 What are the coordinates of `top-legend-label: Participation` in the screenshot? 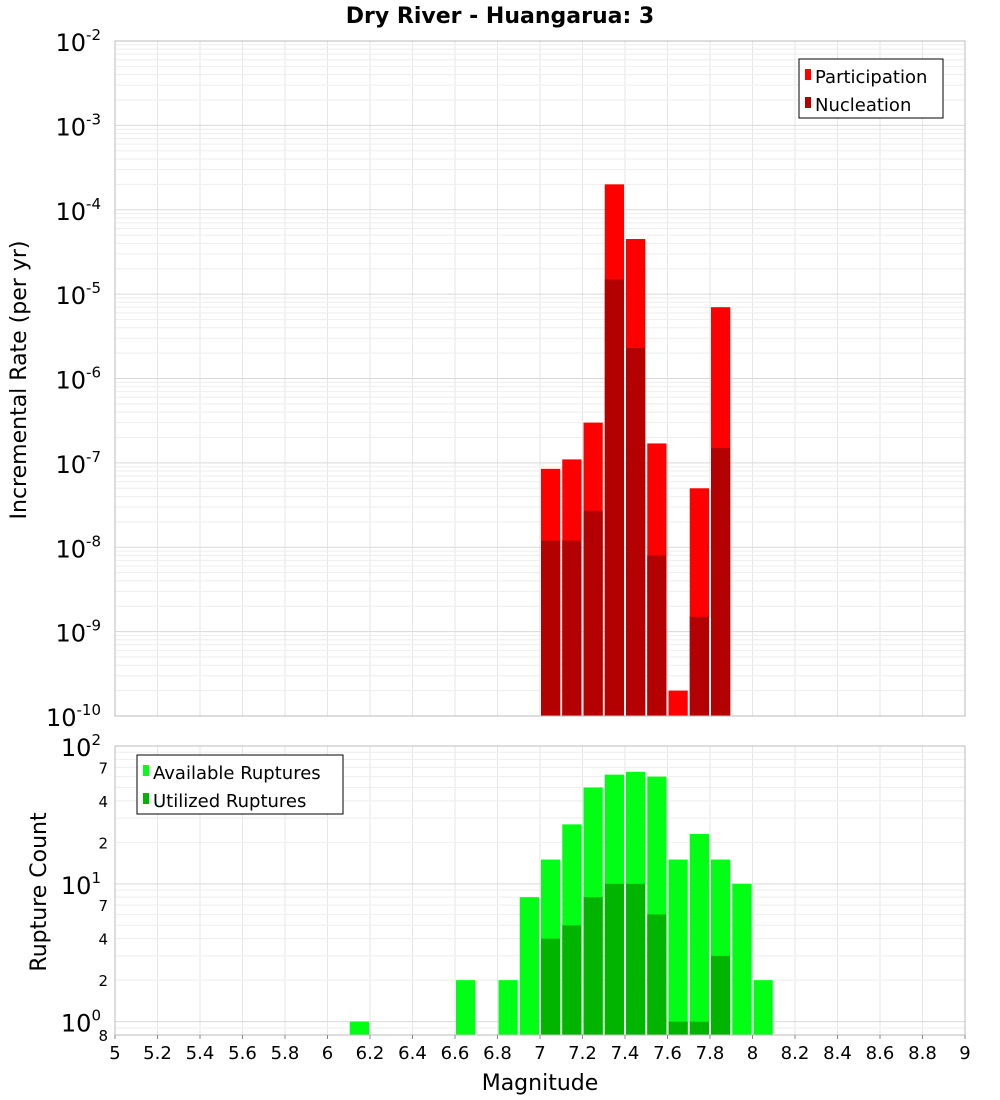 It's located at (871, 77).